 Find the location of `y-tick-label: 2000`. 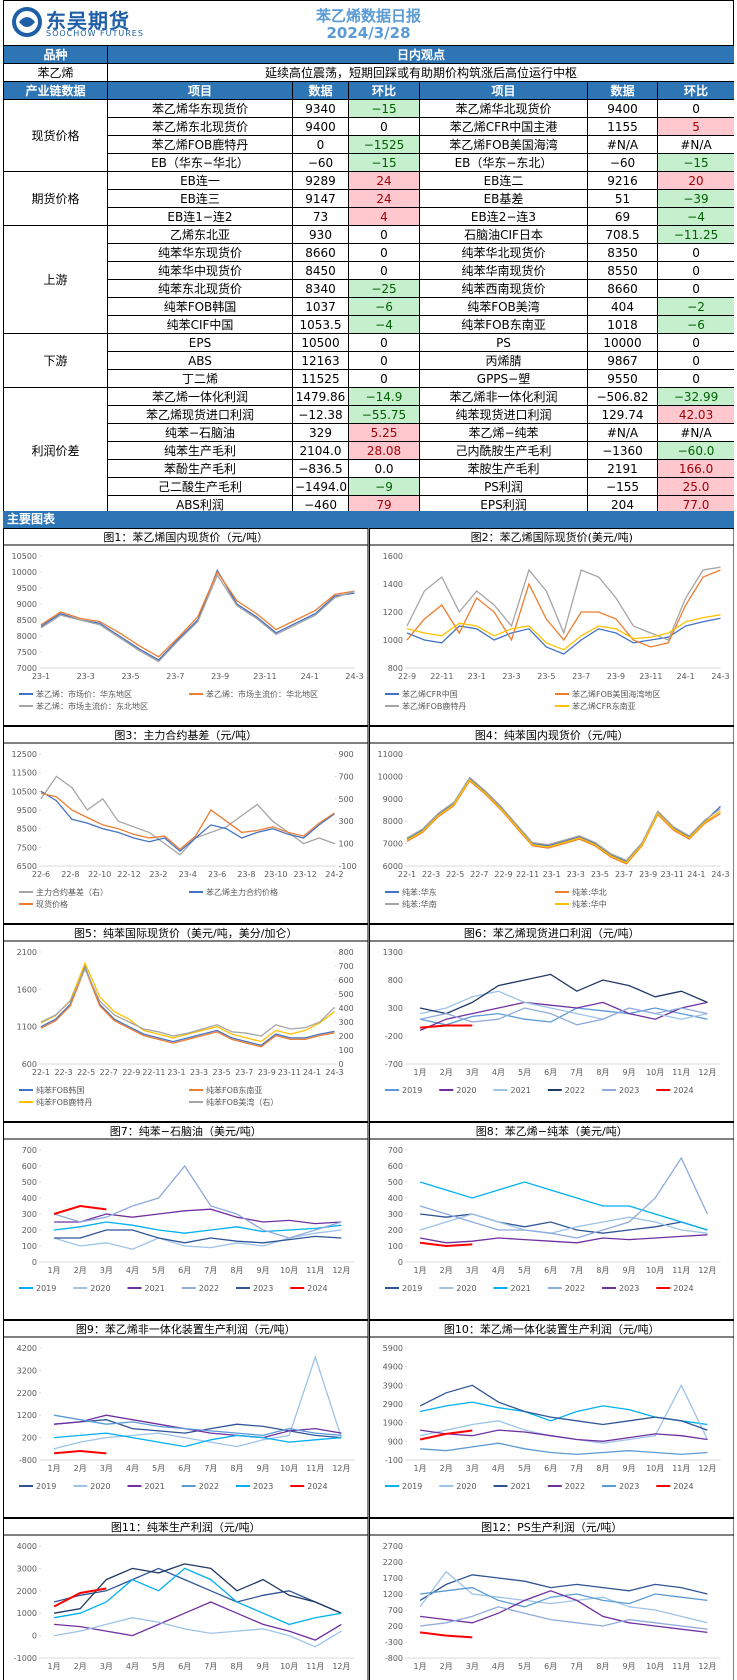

y-tick-label: 2000 is located at coordinates (27, 1591).